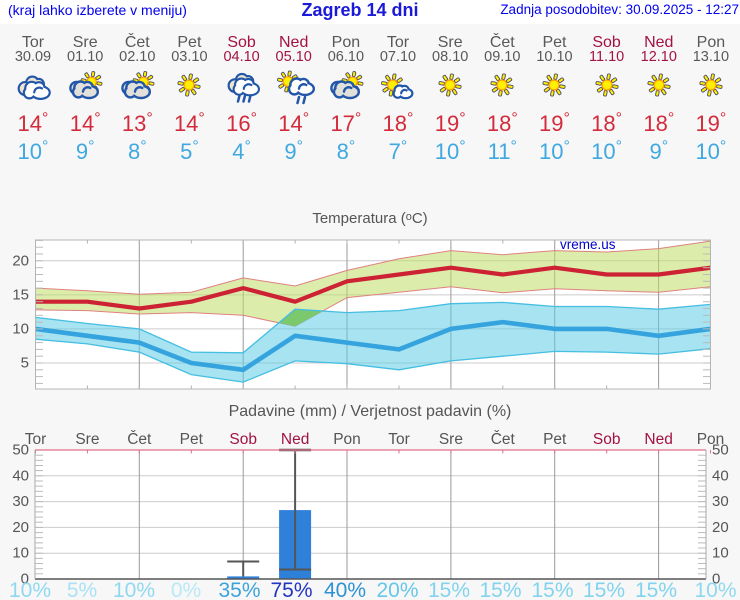 The width and height of the screenshot is (740, 600). What do you see at coordinates (186, 589) in the screenshot?
I see `svg-text: 0%` at bounding box center [186, 589].